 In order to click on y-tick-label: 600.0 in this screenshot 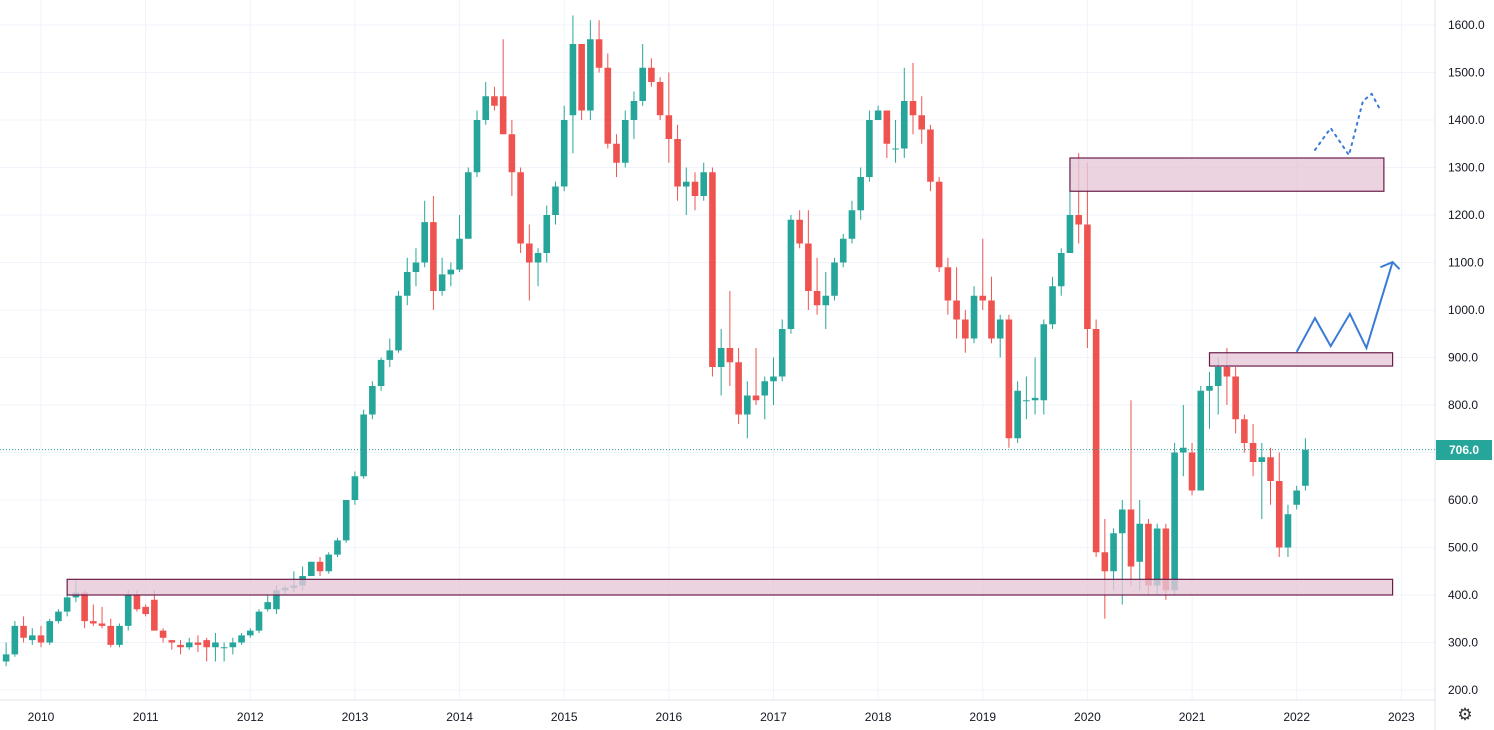, I will do `click(1463, 500)`.